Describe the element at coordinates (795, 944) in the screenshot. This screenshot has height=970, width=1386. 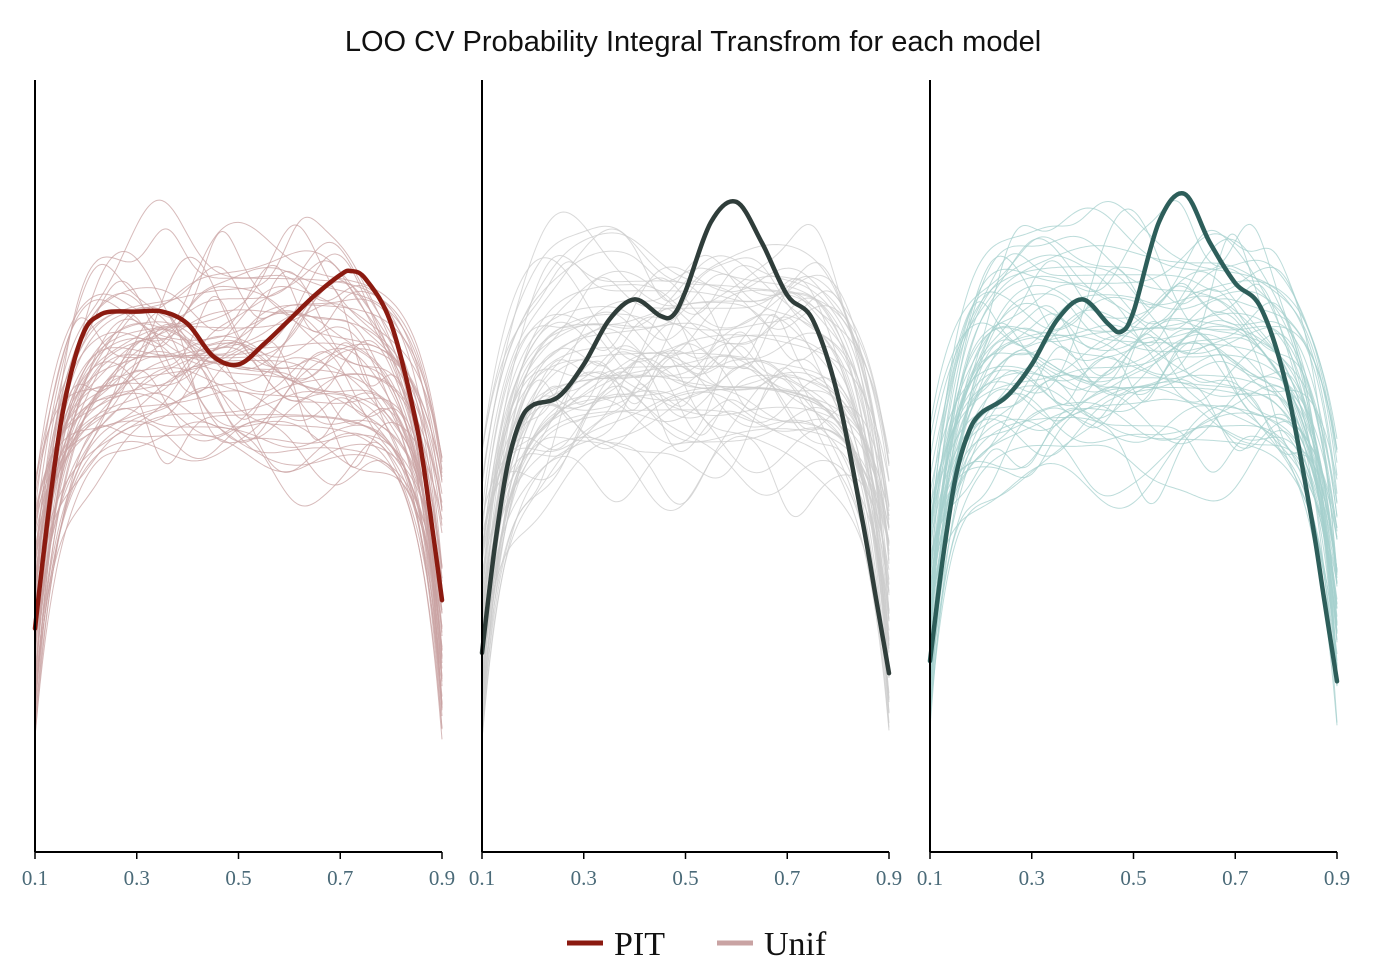
I see `legend-label: Unif` at that location.